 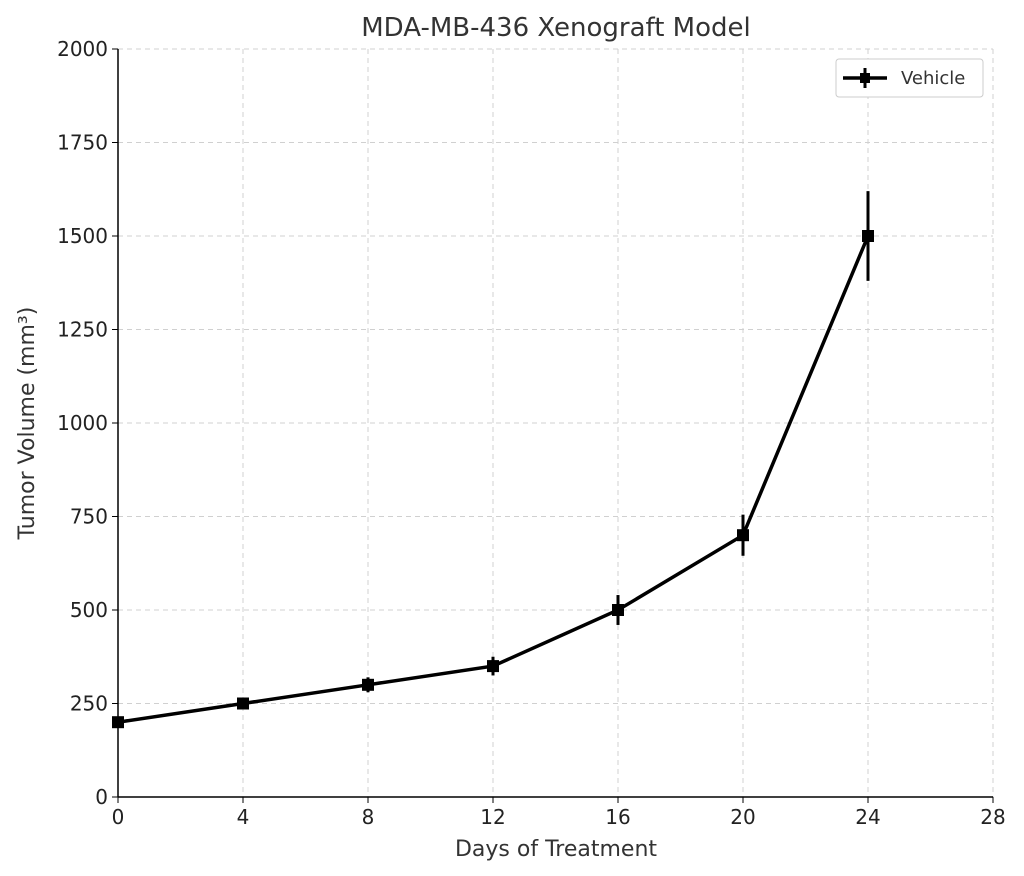 I want to click on x-tick-label: 20, so click(x=742, y=817).